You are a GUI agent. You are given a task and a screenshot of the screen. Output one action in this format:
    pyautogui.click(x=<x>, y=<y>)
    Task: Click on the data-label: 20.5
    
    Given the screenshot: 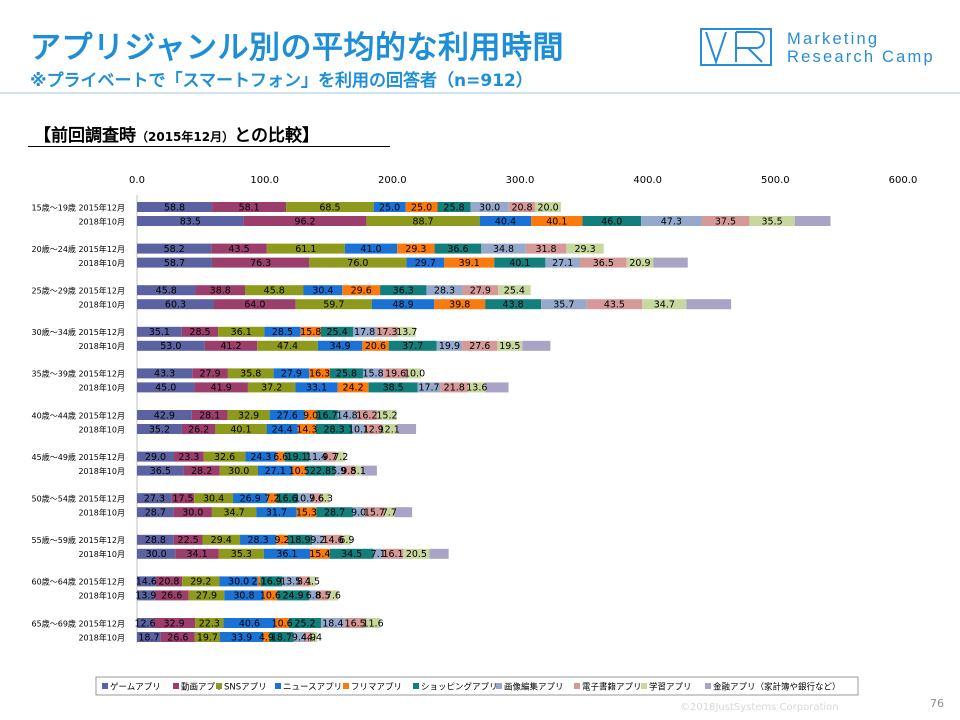 What is the action you would take?
    pyautogui.click(x=416, y=554)
    